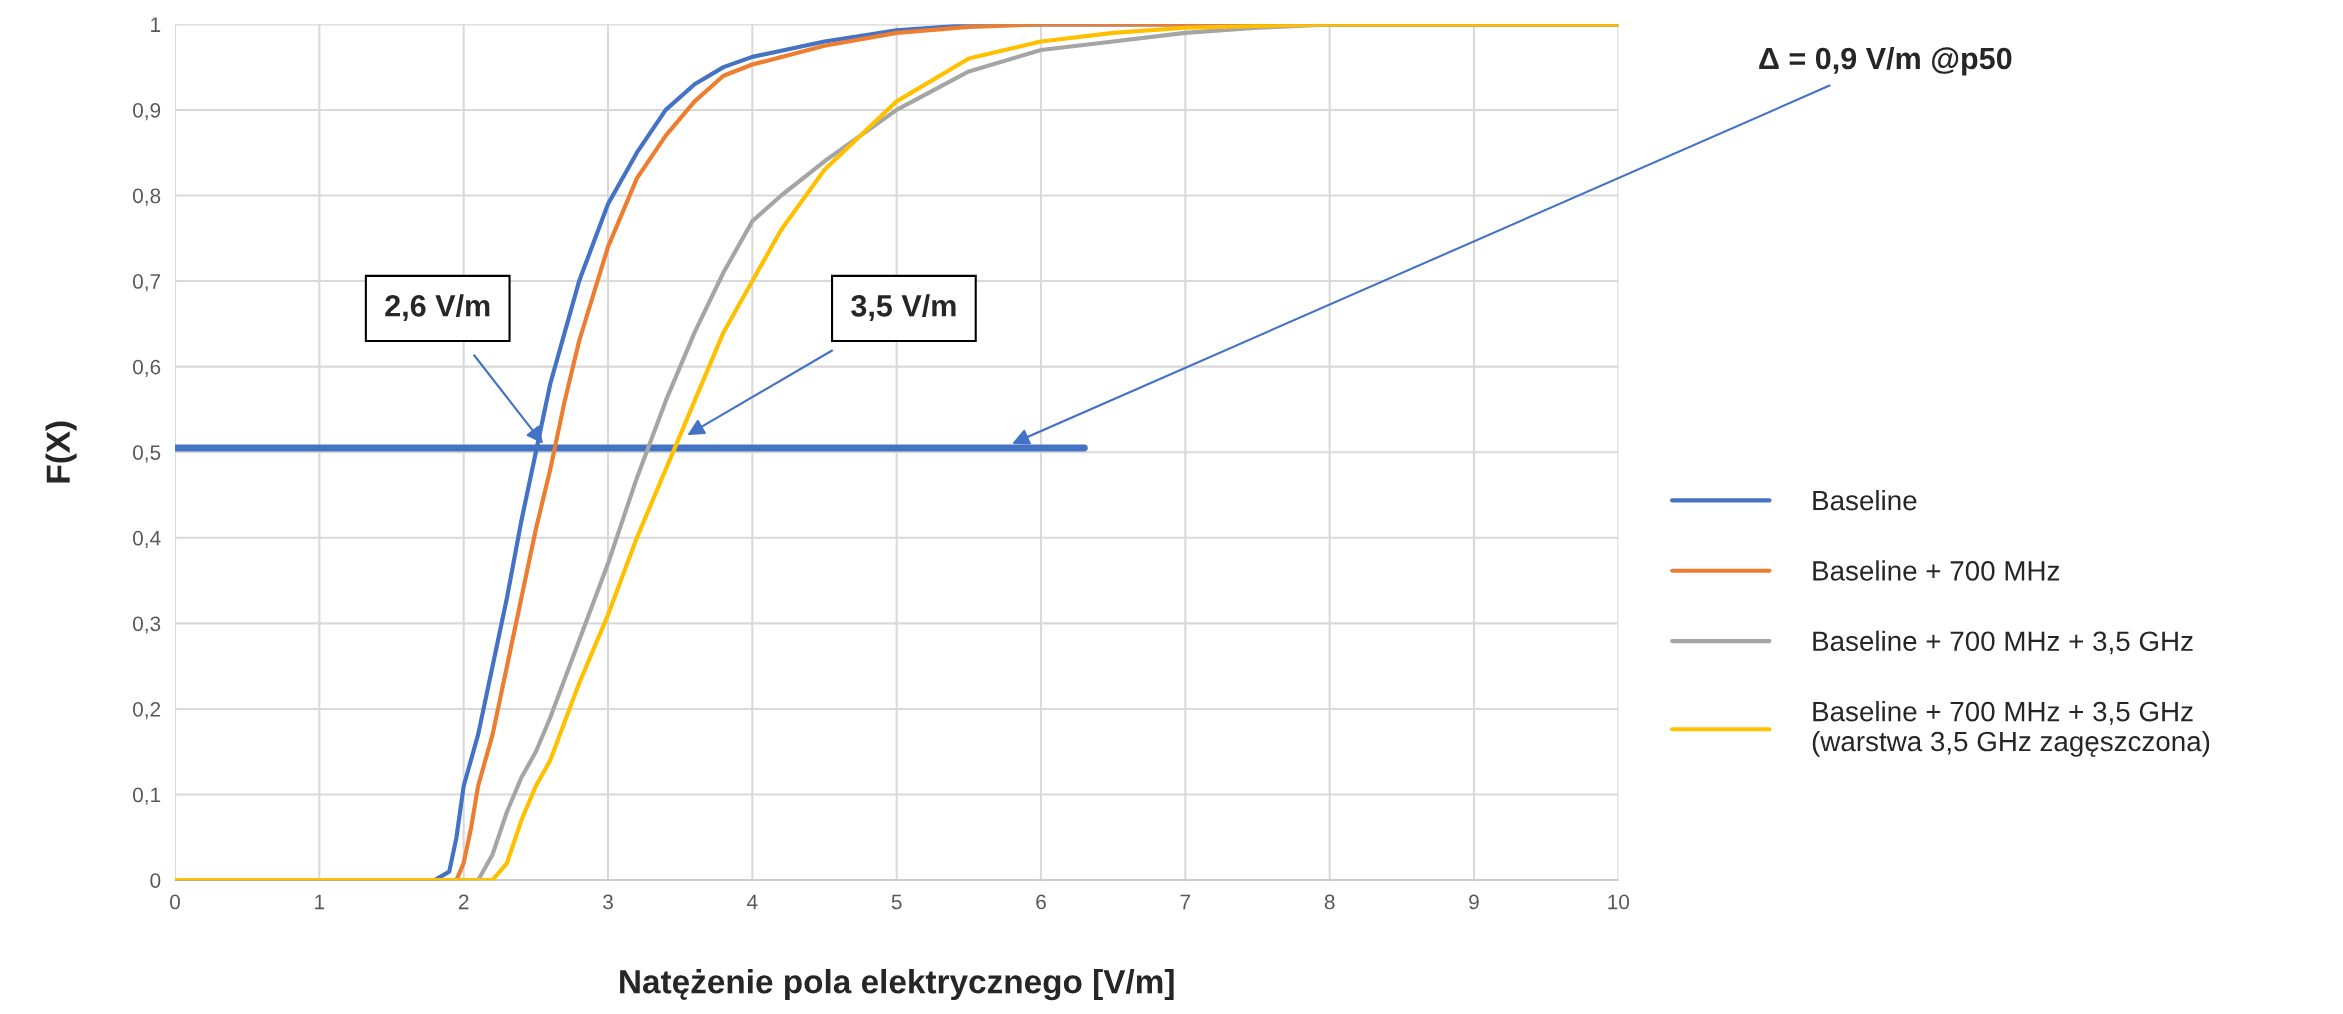  I want to click on y-tick-label: 0,6, so click(146, 368).